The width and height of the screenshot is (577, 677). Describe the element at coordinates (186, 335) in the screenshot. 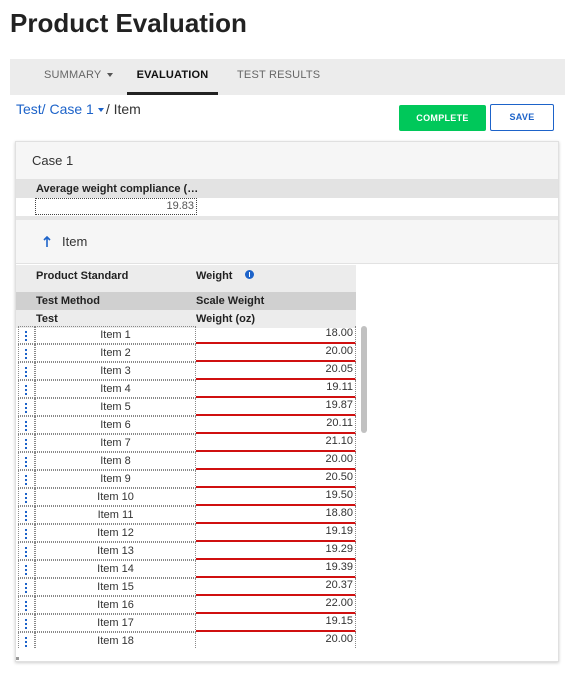

I see `table-row: Item 1 18.00` at that location.